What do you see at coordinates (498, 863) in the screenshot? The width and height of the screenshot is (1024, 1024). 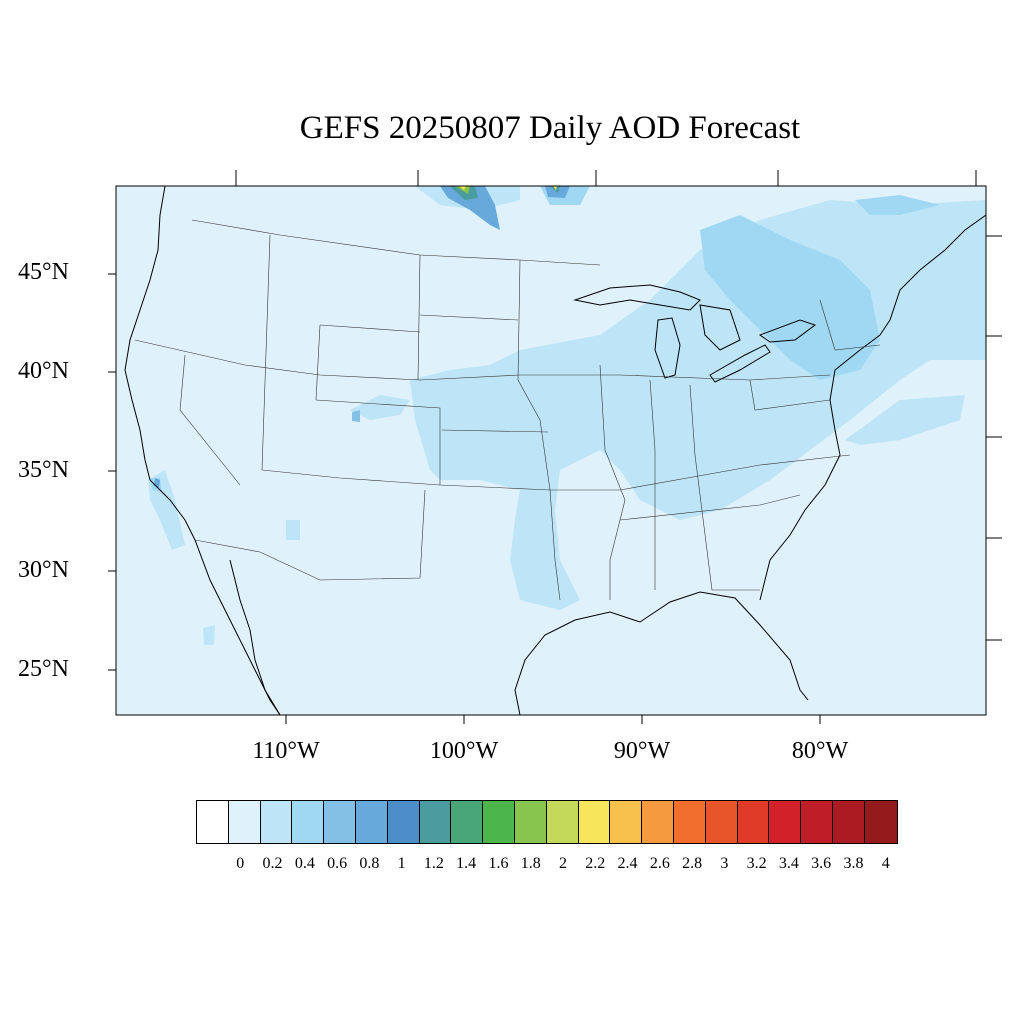 I see `colorbar-label: 1.6` at bounding box center [498, 863].